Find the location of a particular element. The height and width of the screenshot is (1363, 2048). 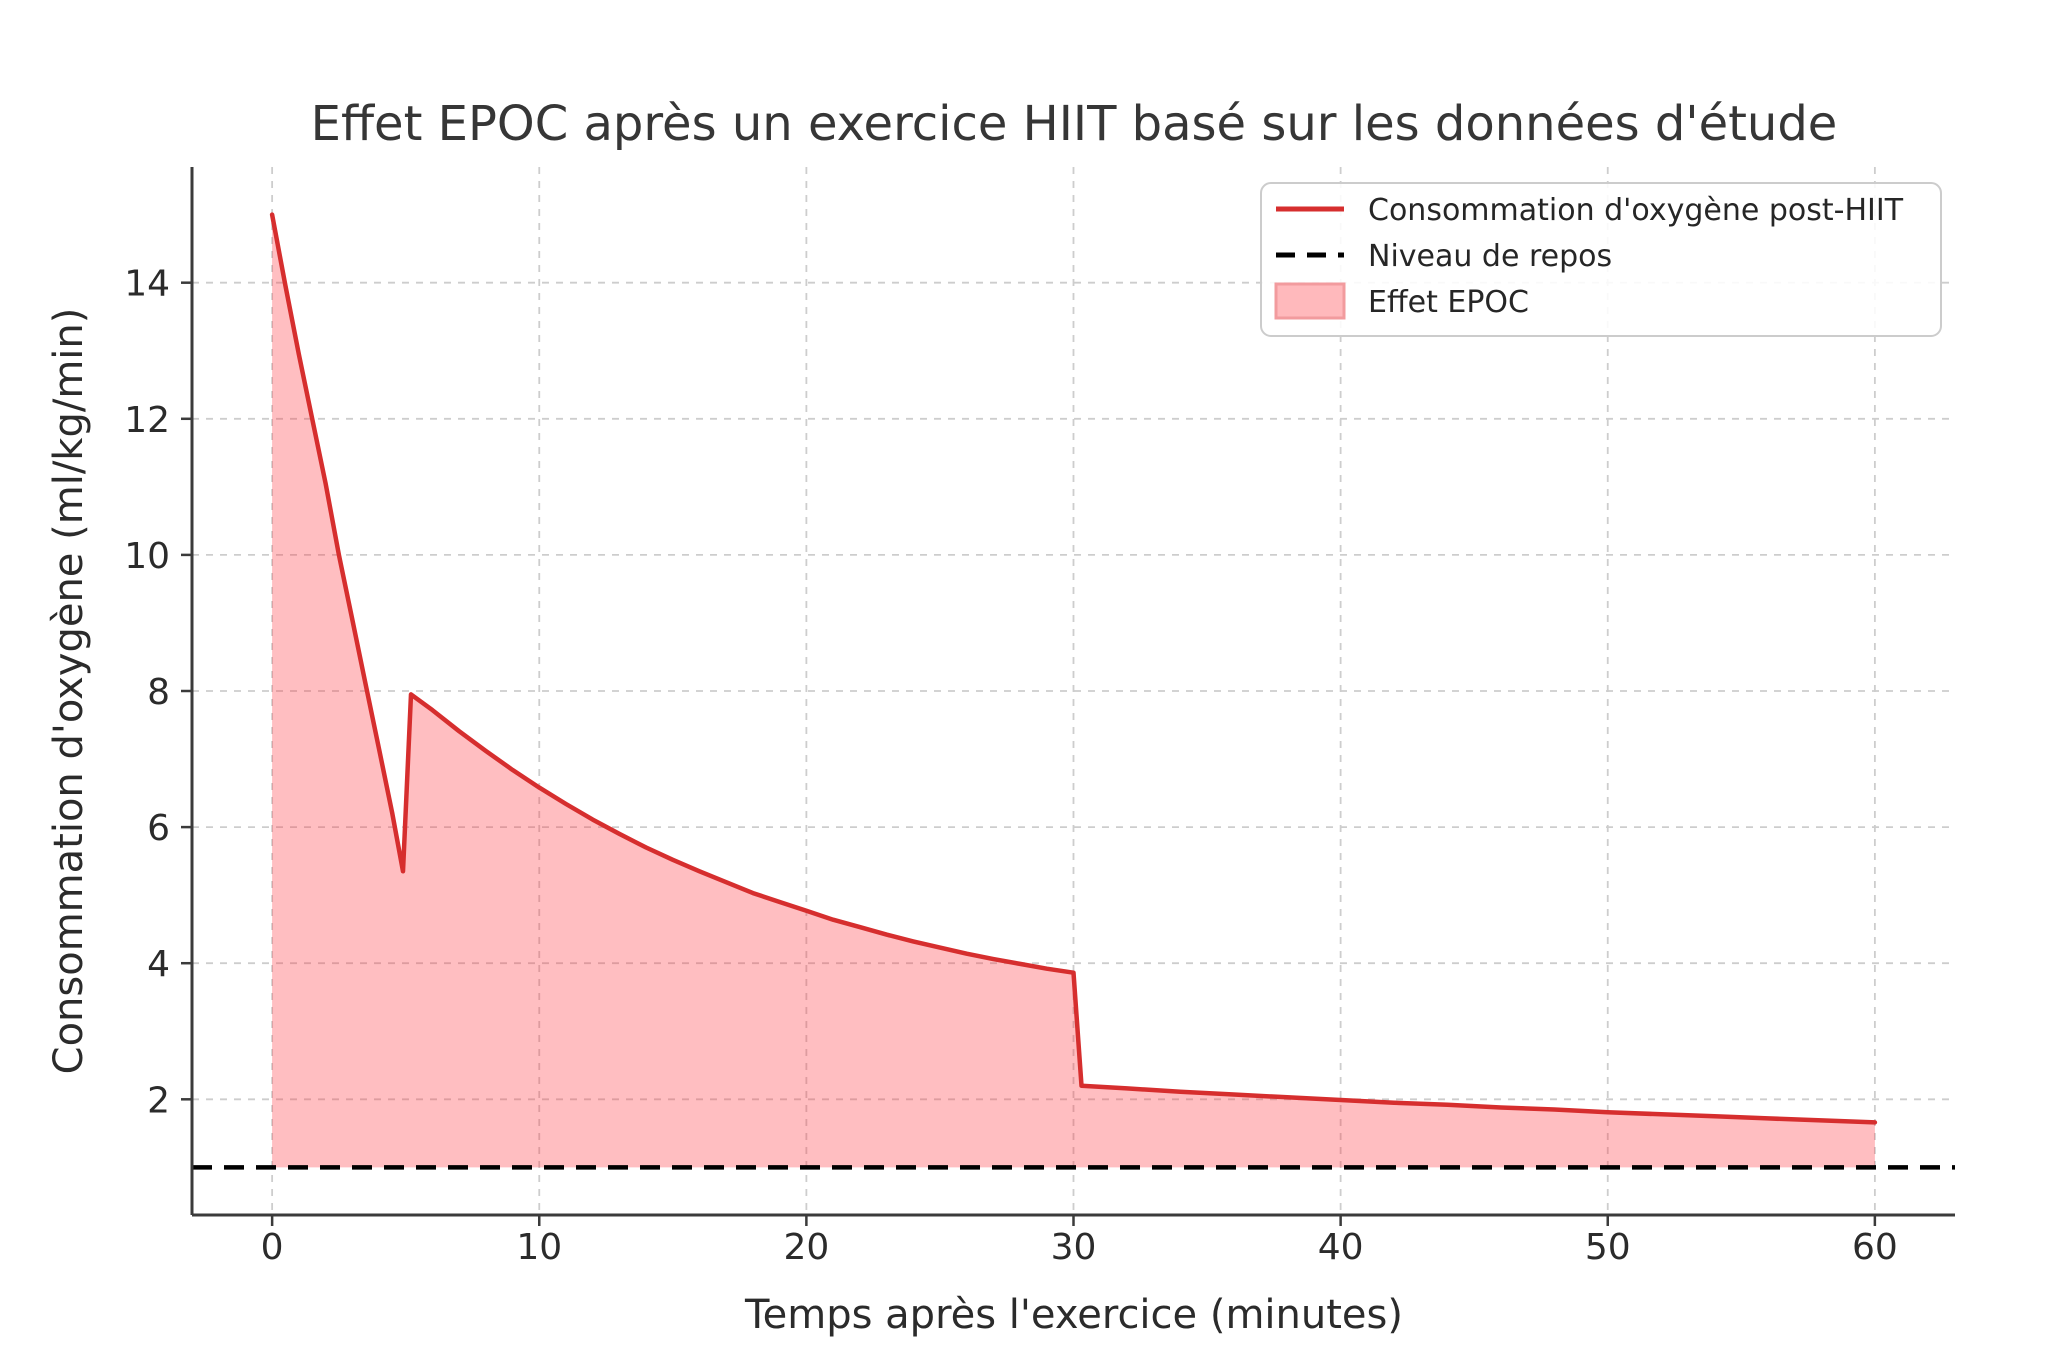

legend-box is located at coordinates (1601, 259).